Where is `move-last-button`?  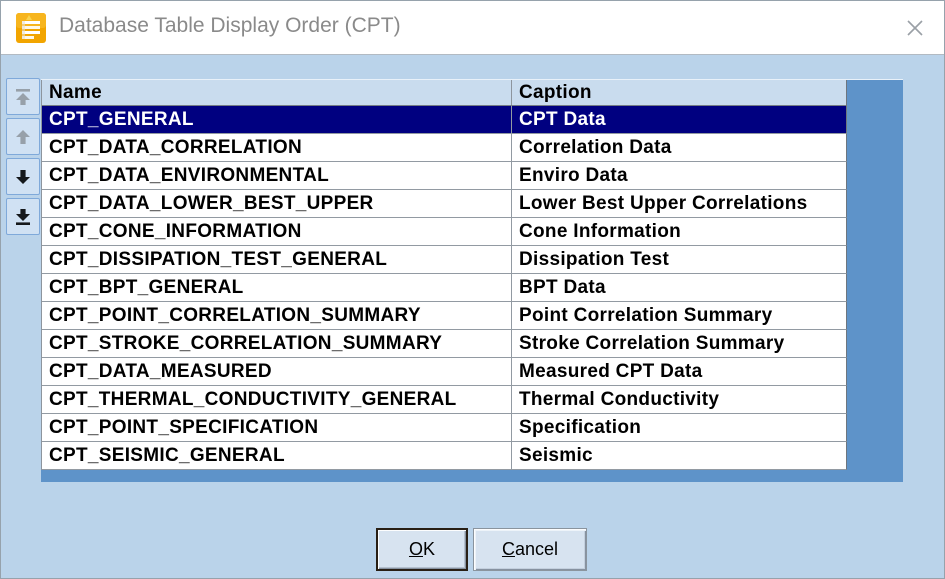 move-last-button is located at coordinates (23, 216).